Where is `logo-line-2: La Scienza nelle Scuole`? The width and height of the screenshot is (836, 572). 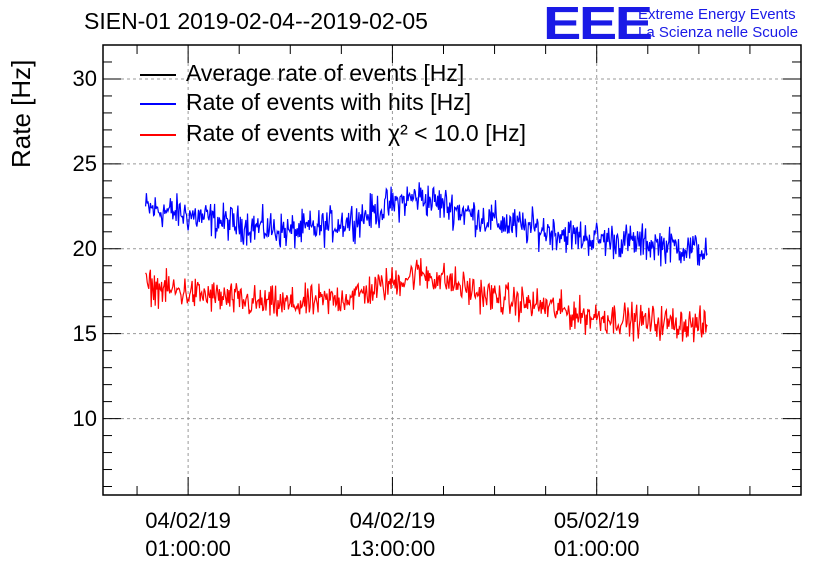 logo-line-2: La Scienza nelle Scuole is located at coordinates (718, 32).